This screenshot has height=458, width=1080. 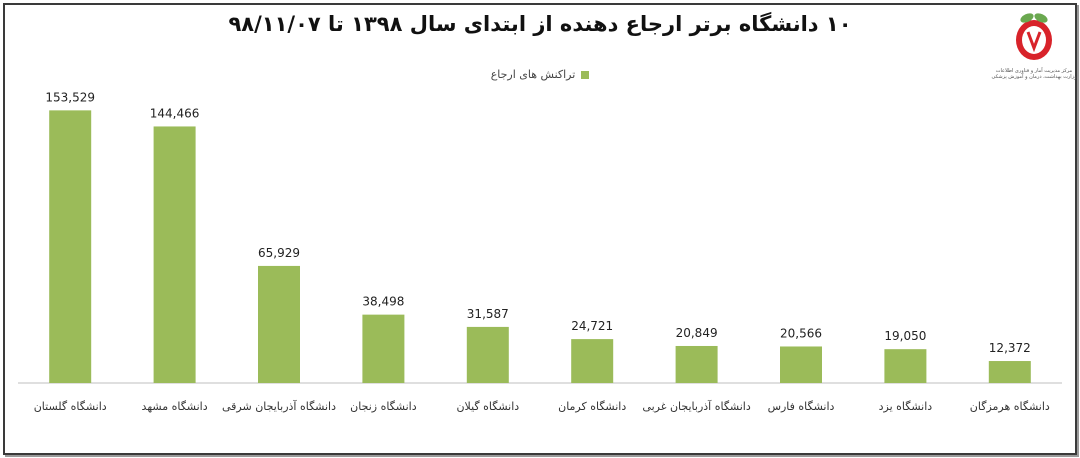 What do you see at coordinates (1009, 406) in the screenshot?
I see `category-label: دانشگاه هرمزگان` at bounding box center [1009, 406].